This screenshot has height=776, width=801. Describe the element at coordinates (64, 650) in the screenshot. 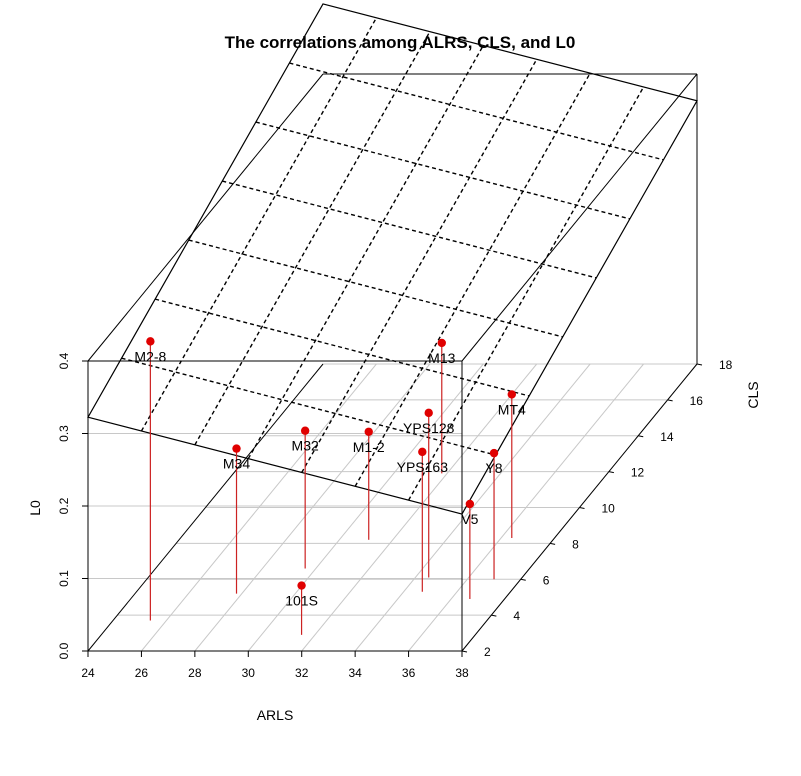

I see `z-tick-label: 0.0` at that location.